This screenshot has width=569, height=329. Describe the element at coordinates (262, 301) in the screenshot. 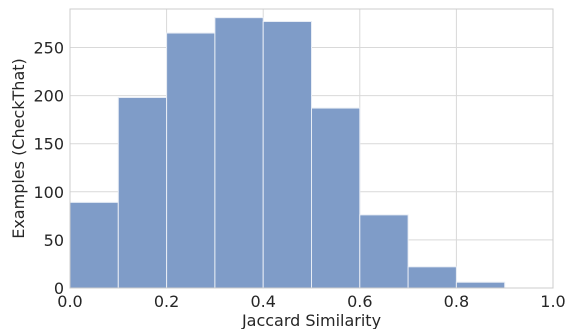

I see `x-tick-label: 0.4` at that location.